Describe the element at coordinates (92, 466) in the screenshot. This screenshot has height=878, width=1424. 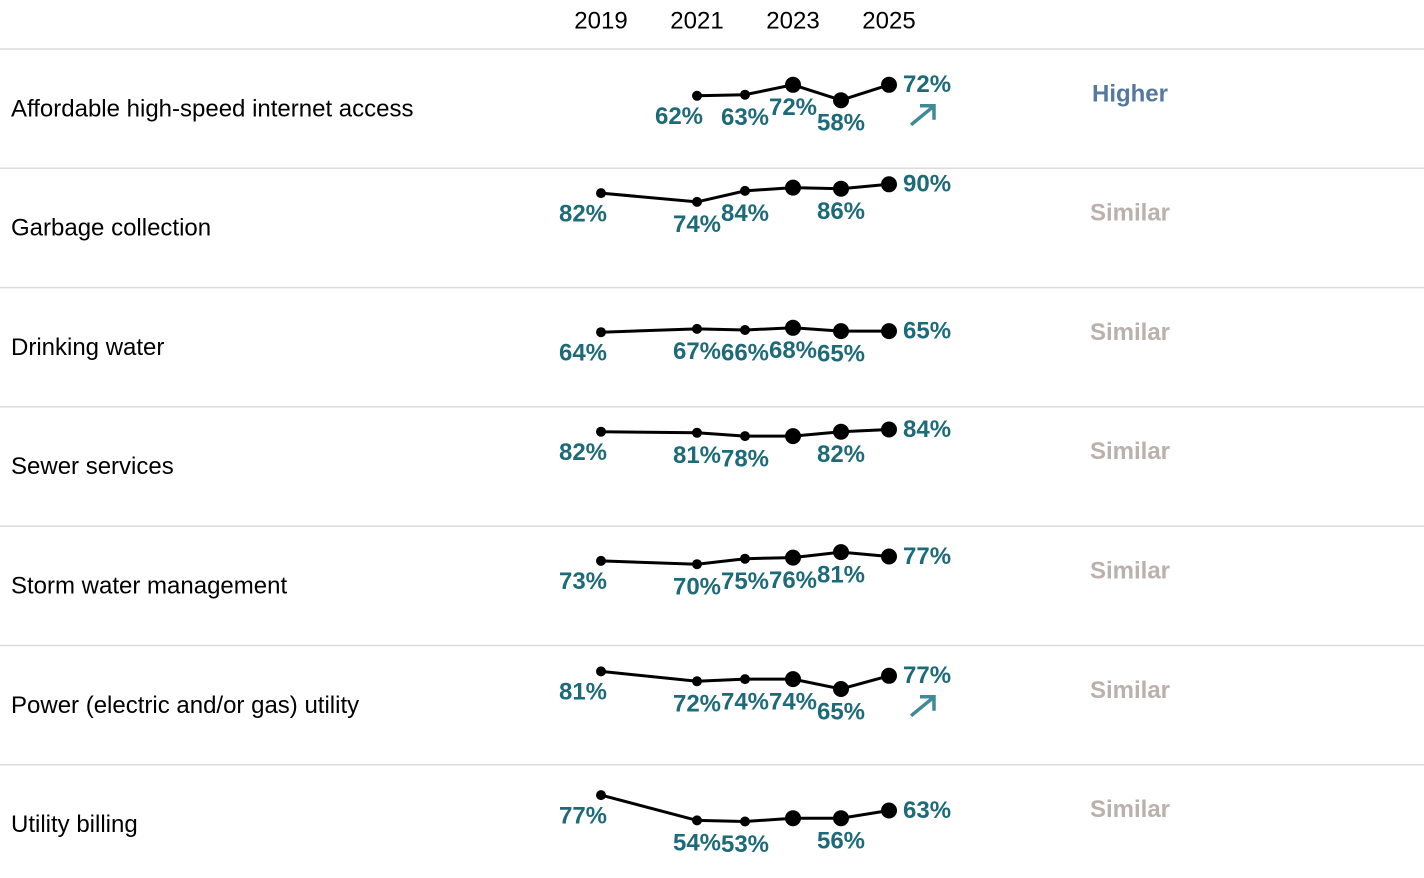
I see `row-label: Sewer services` at that location.